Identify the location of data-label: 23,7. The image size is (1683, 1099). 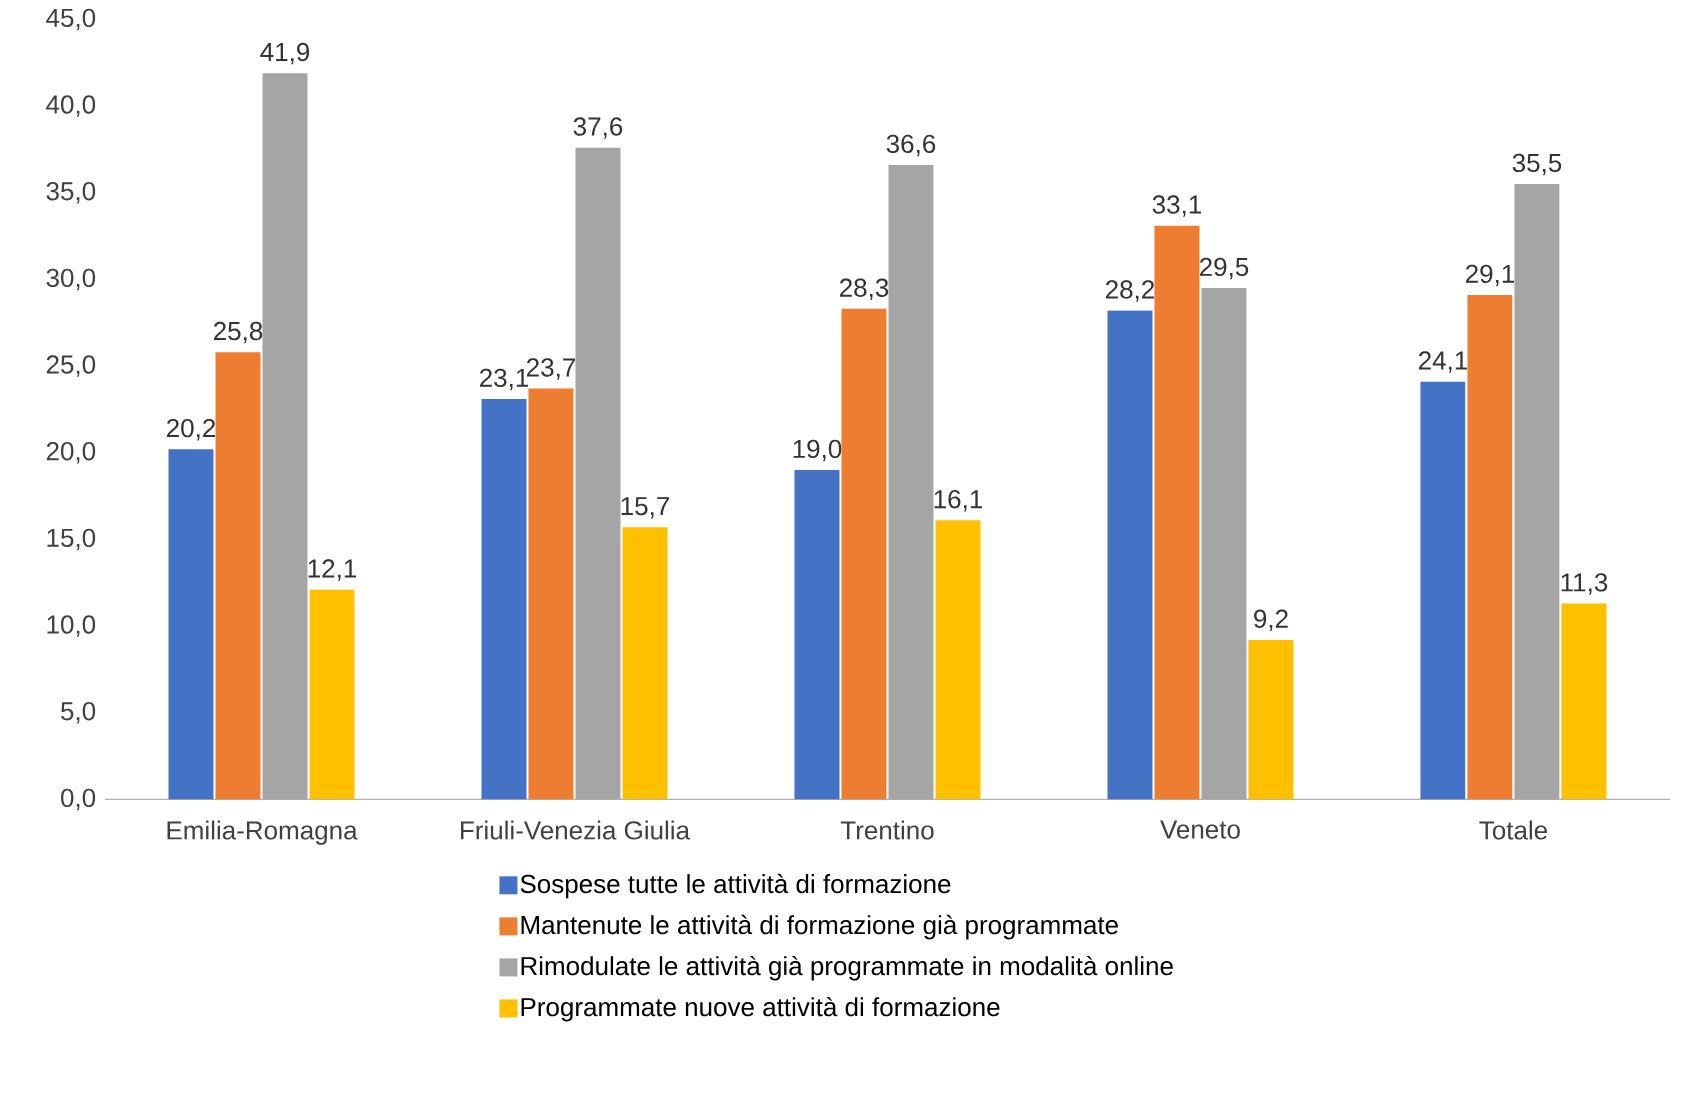
(550, 369).